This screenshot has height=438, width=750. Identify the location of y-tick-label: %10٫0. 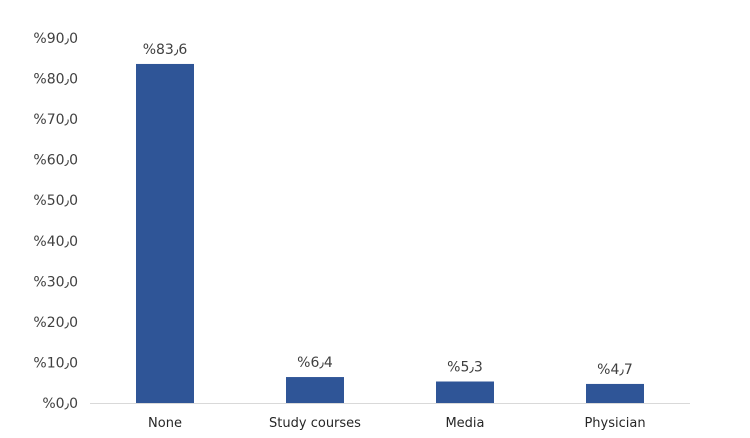
(55, 363).